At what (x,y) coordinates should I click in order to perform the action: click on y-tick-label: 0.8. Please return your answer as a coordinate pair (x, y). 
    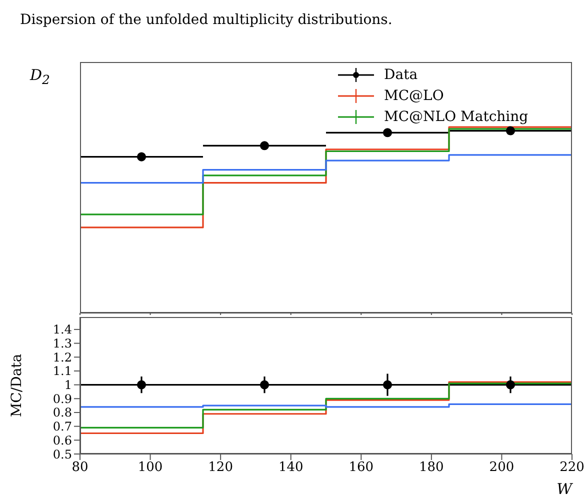
    Looking at the image, I should click on (62, 413).